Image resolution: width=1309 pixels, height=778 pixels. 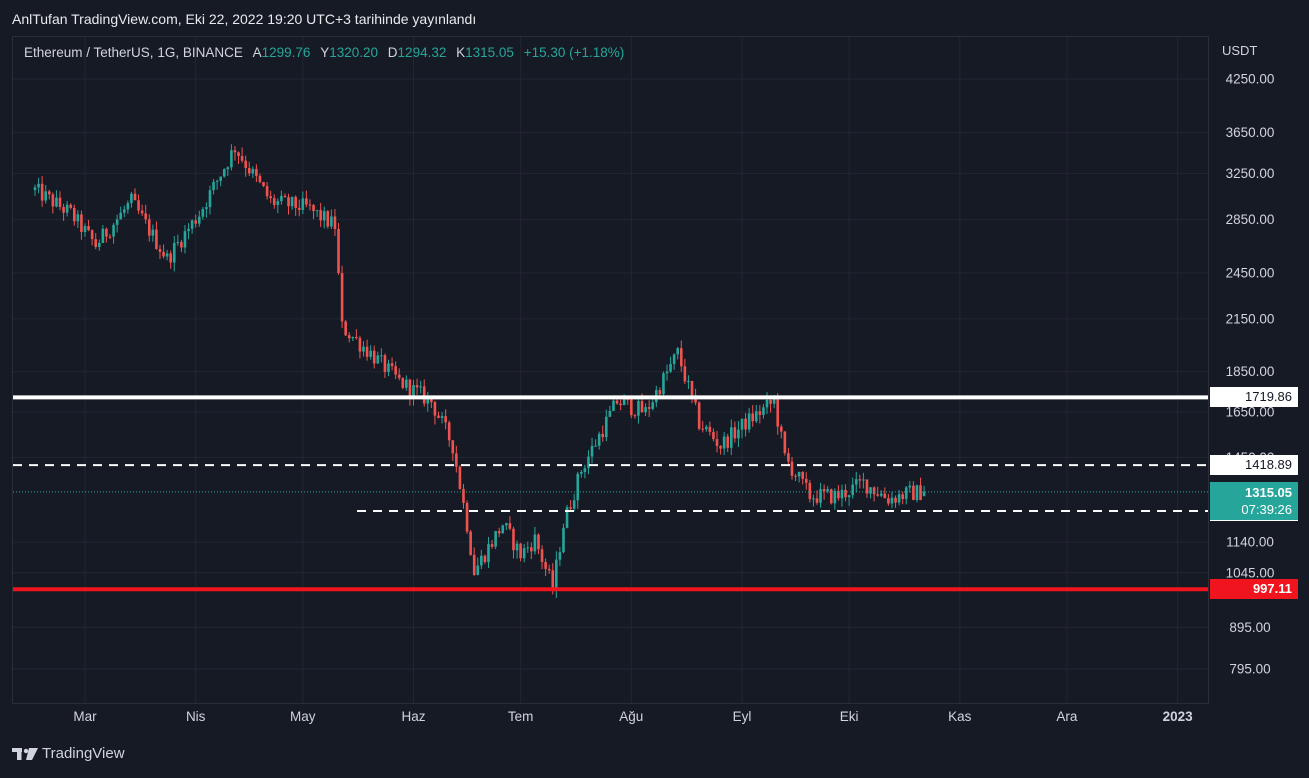 What do you see at coordinates (1250, 572) in the screenshot?
I see `price-tick-label: 1045.00` at bounding box center [1250, 572].